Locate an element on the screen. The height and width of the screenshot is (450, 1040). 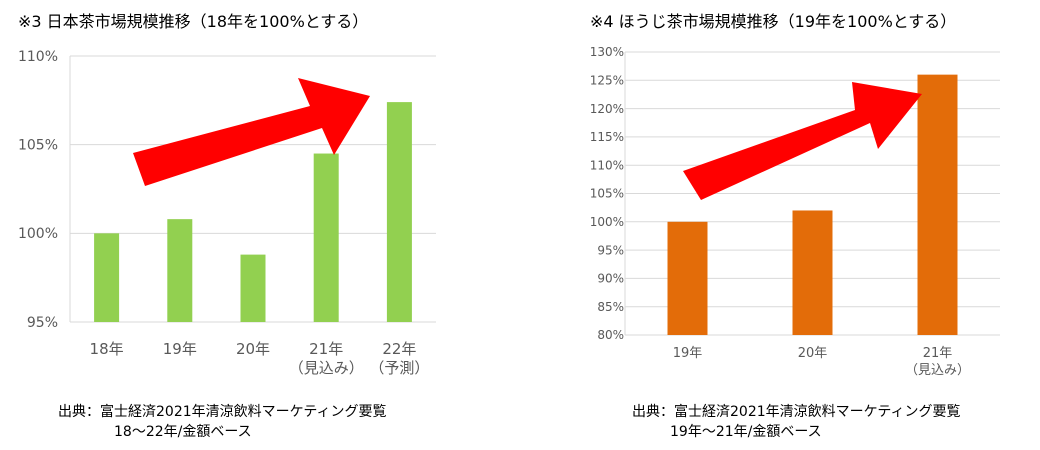
chart-title: ※3 日本茶市場規模推移（18年を100%とする） is located at coordinates (193, 21).